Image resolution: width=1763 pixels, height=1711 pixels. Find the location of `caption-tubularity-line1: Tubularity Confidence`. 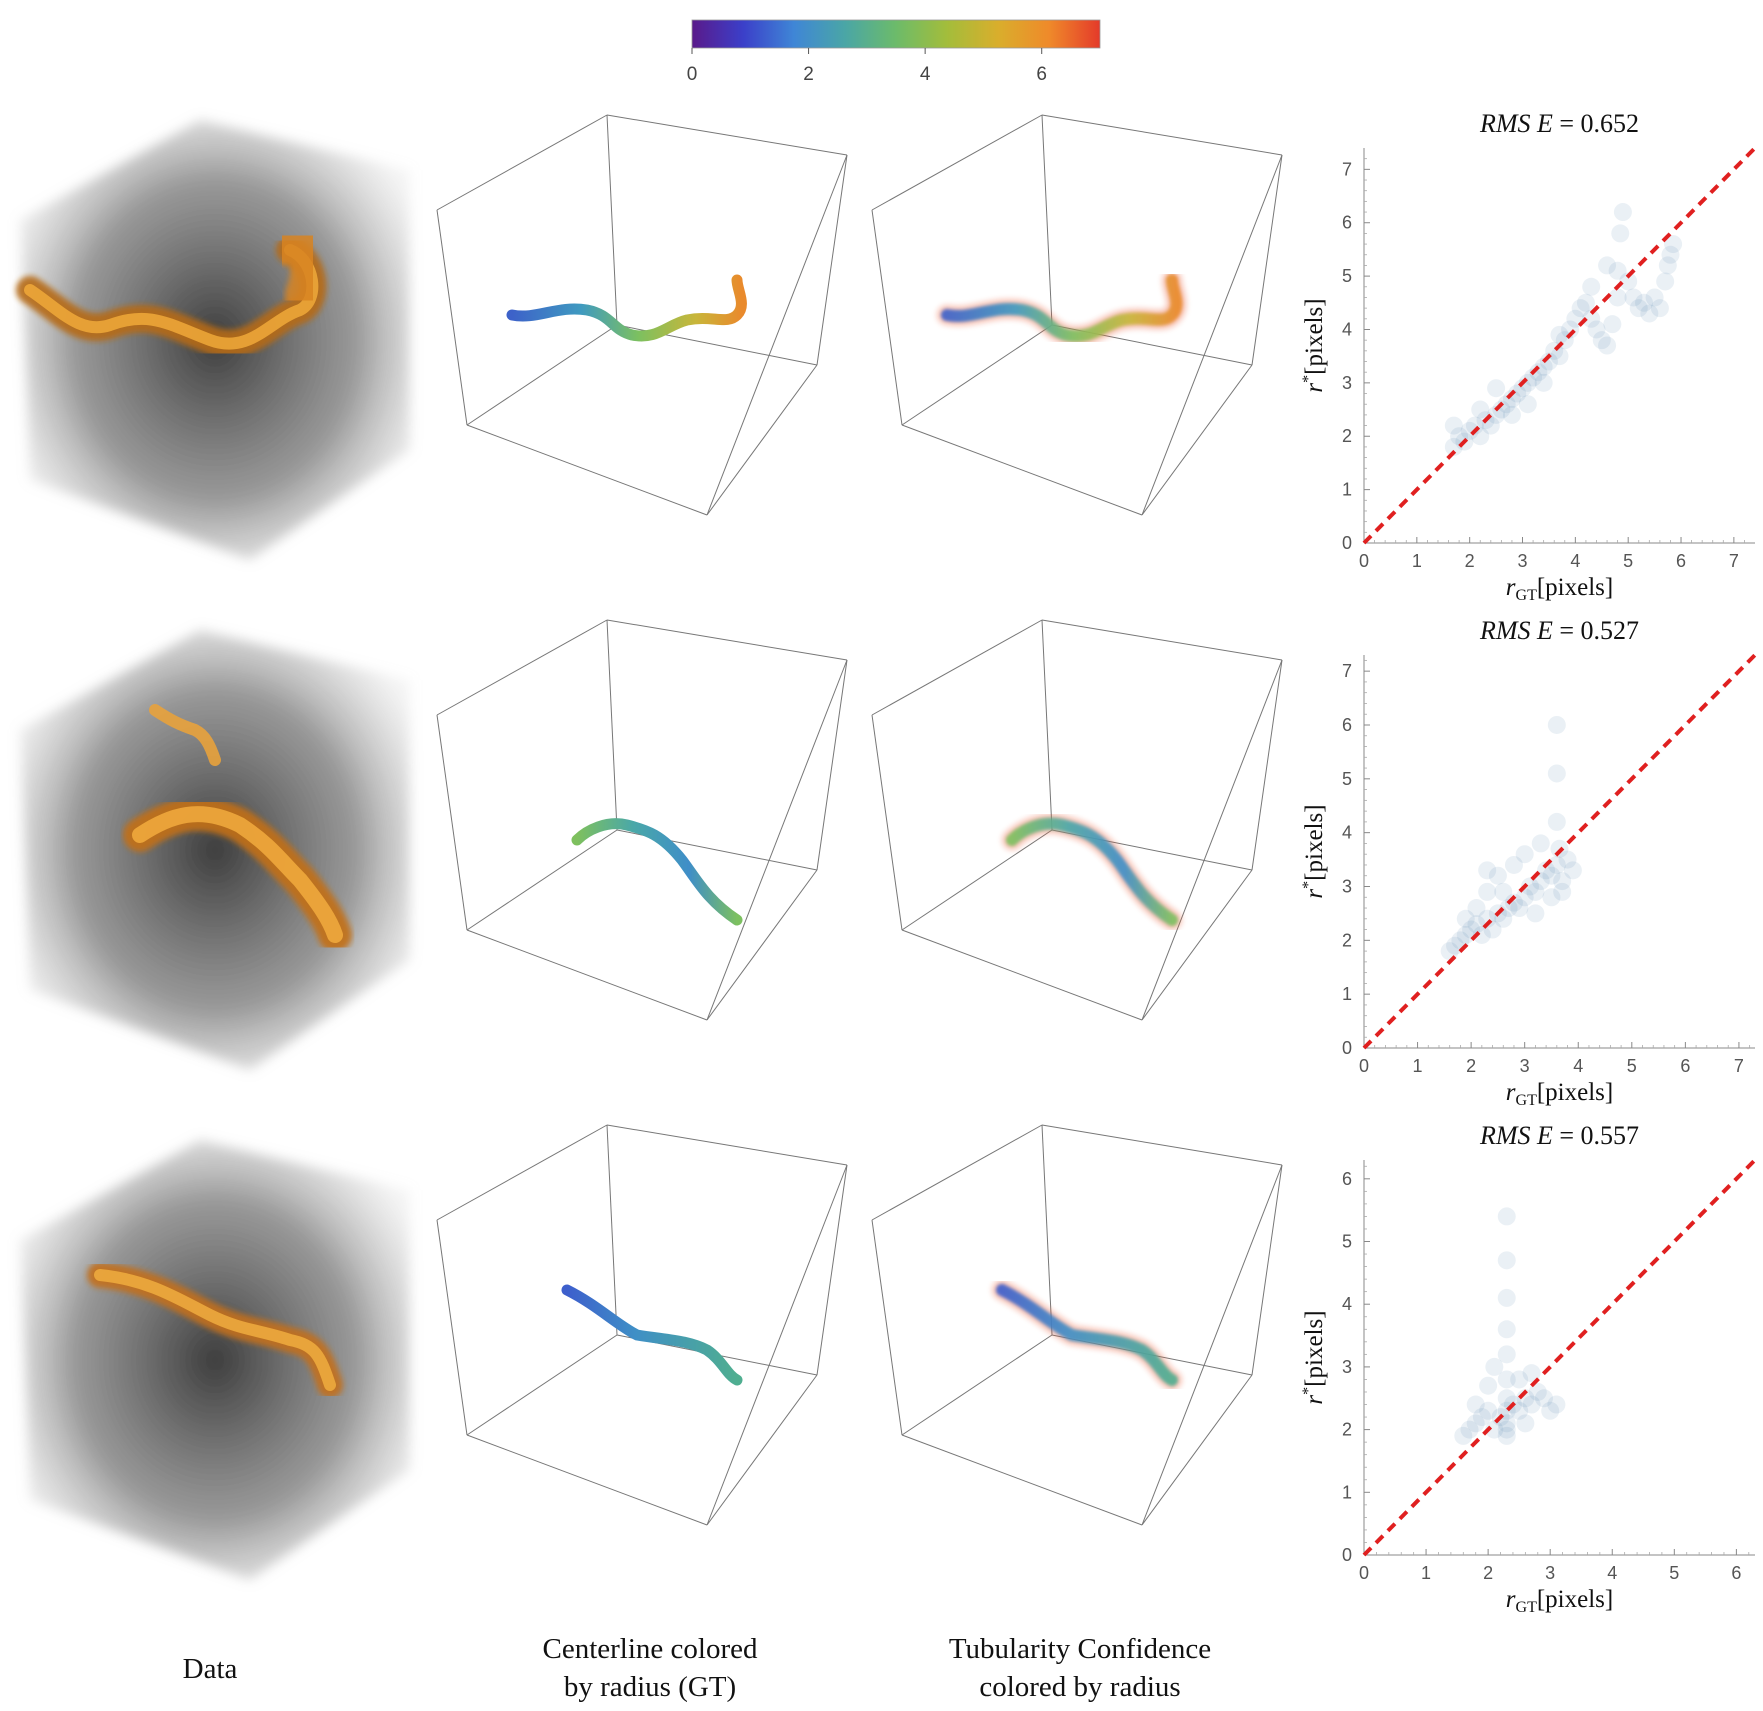

caption-tubularity-line1: Tubularity Confidence is located at coordinates (1080, 1649).